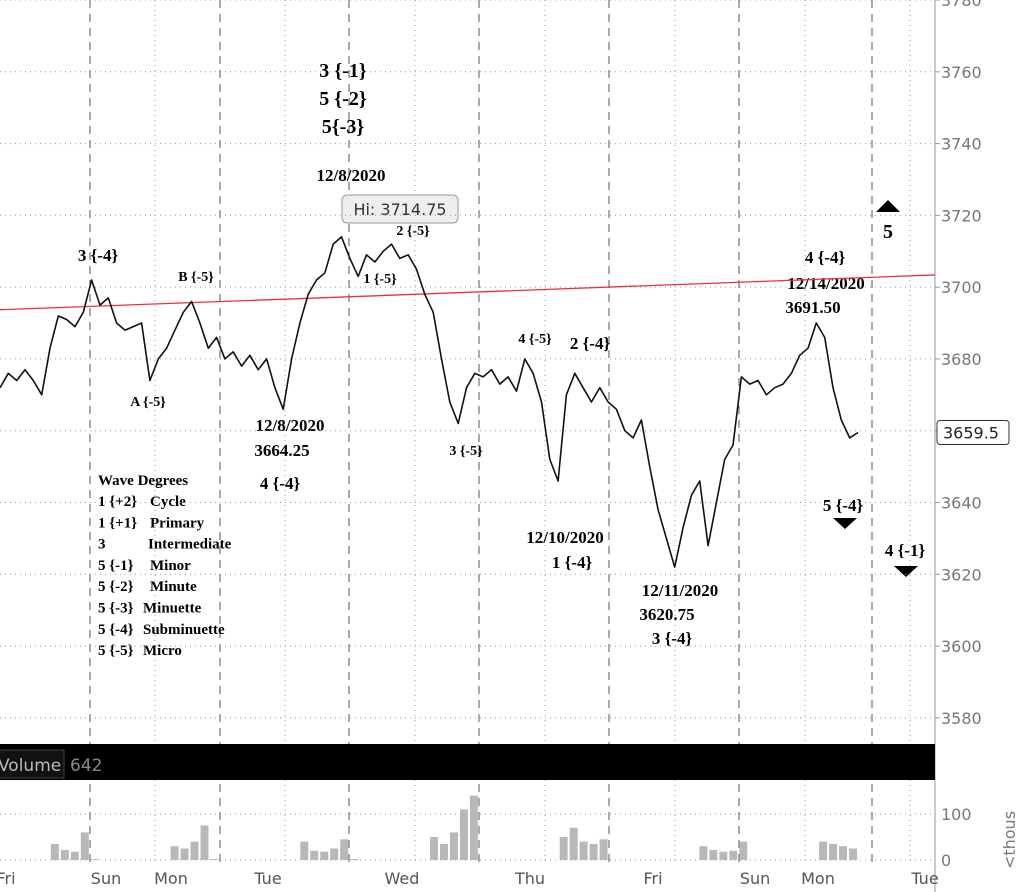 This screenshot has width=1023, height=892. I want to click on annotation: 1 {-5}, so click(380, 279).